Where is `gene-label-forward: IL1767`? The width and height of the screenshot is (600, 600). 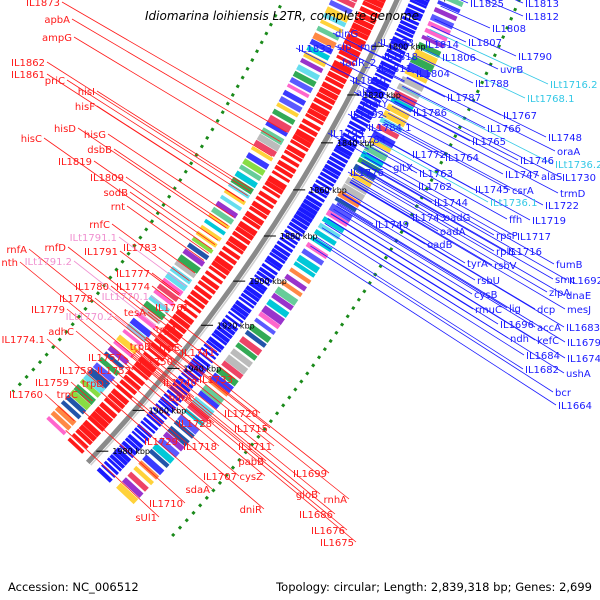 gene-label-forward: IL1767 is located at coordinates (520, 116).